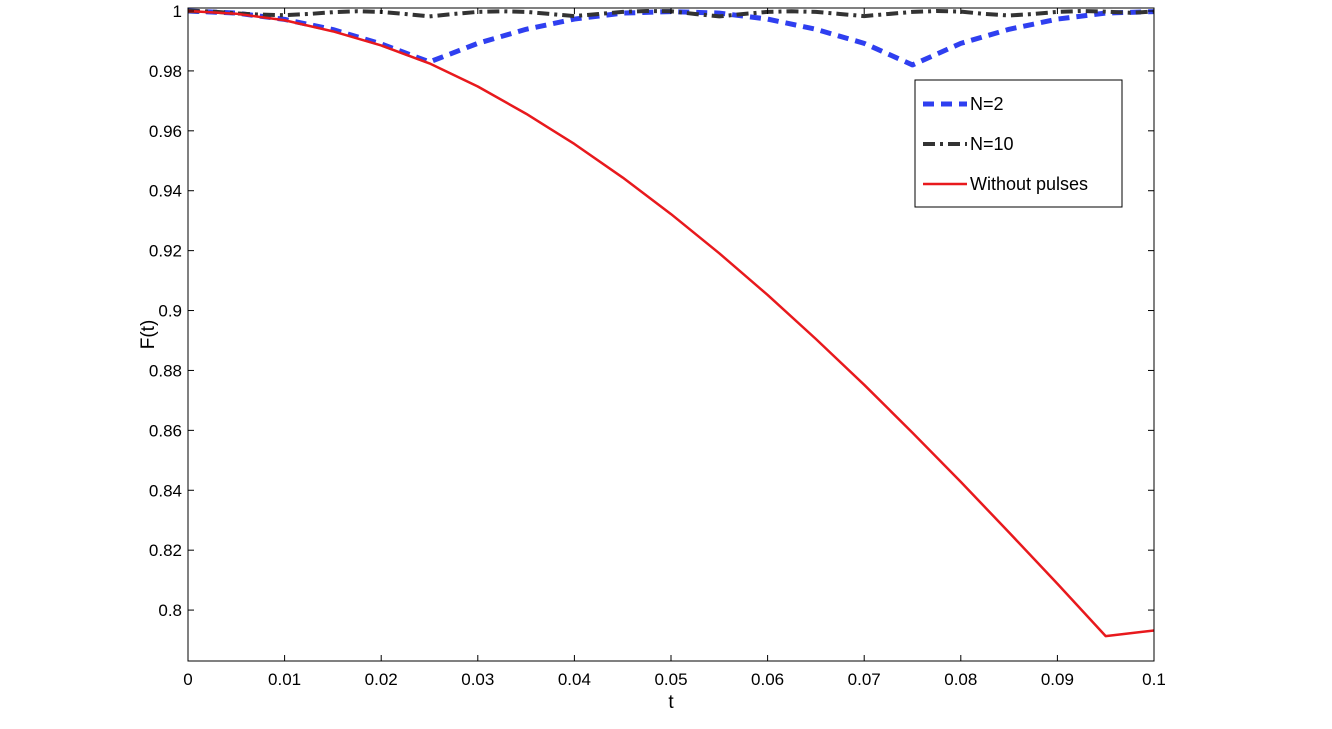 This screenshot has width=1332, height=729. Describe the element at coordinates (177, 11) in the screenshot. I see `y-tick-label: 1` at that location.